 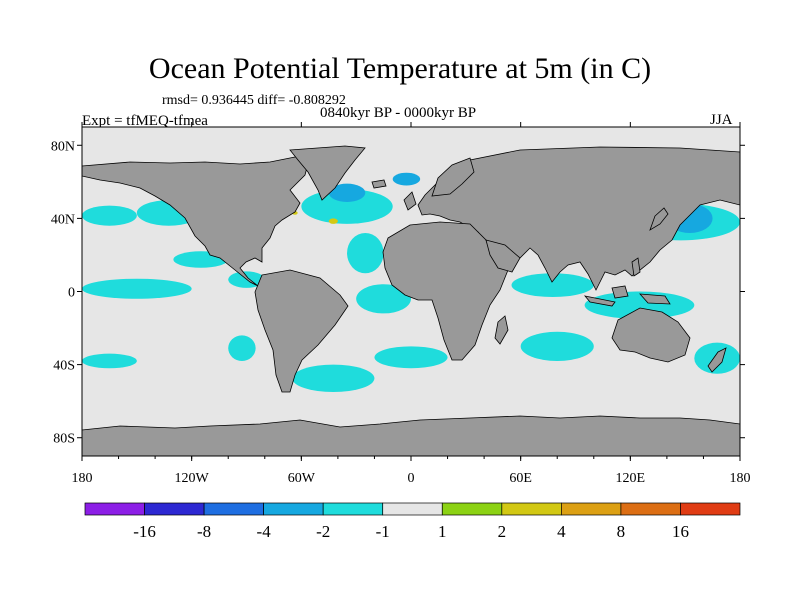 I want to click on land-japan, so click(x=659, y=219).